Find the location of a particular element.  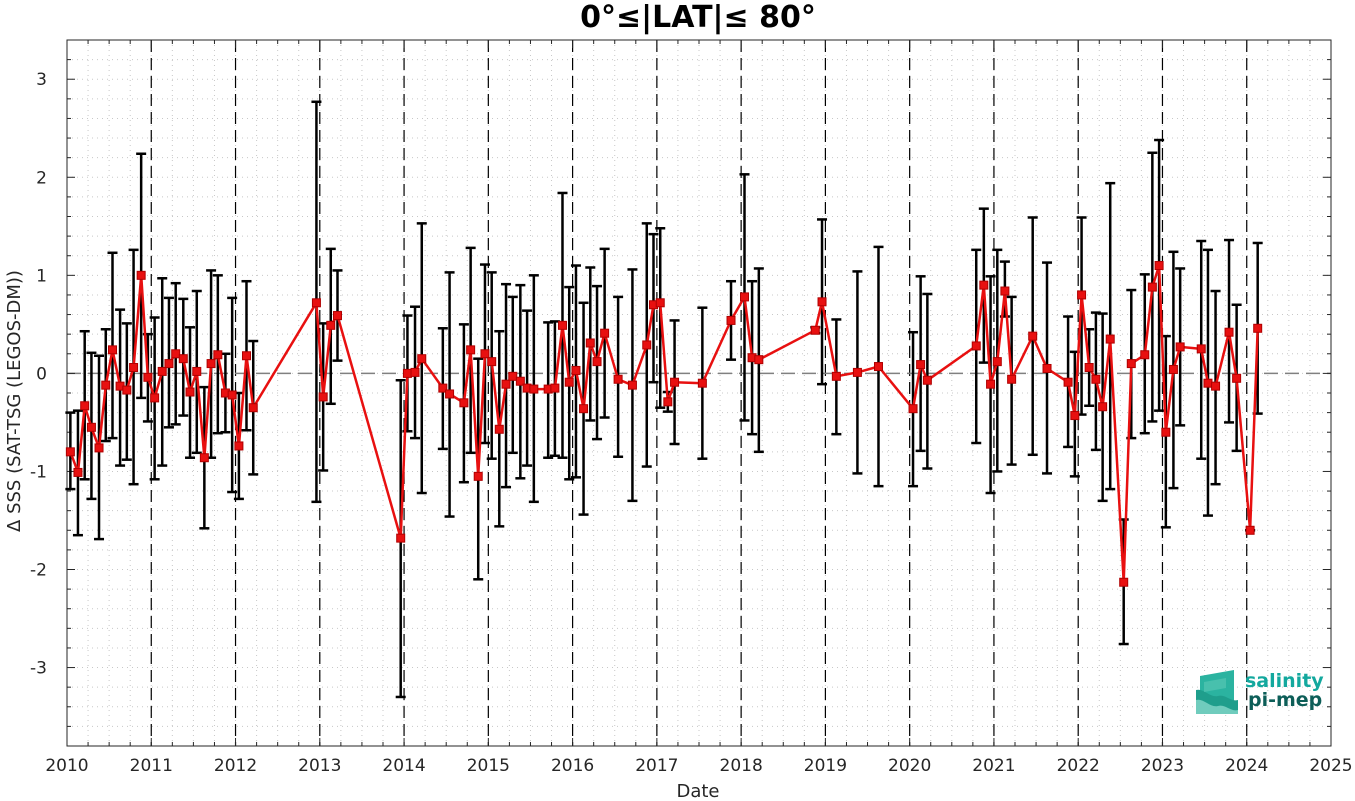

x-tick-label: 2022 is located at coordinates (1078, 766).